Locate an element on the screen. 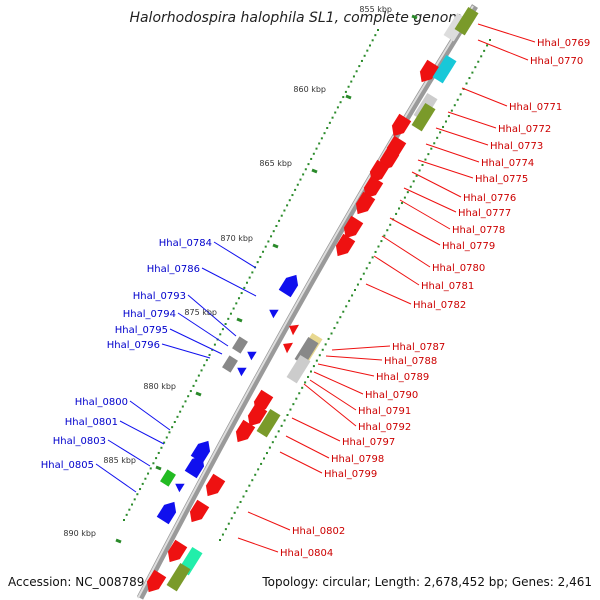 Image resolution: width=600 pixels, height=600 pixels. gene-label: Hhal_0769 is located at coordinates (563, 43).